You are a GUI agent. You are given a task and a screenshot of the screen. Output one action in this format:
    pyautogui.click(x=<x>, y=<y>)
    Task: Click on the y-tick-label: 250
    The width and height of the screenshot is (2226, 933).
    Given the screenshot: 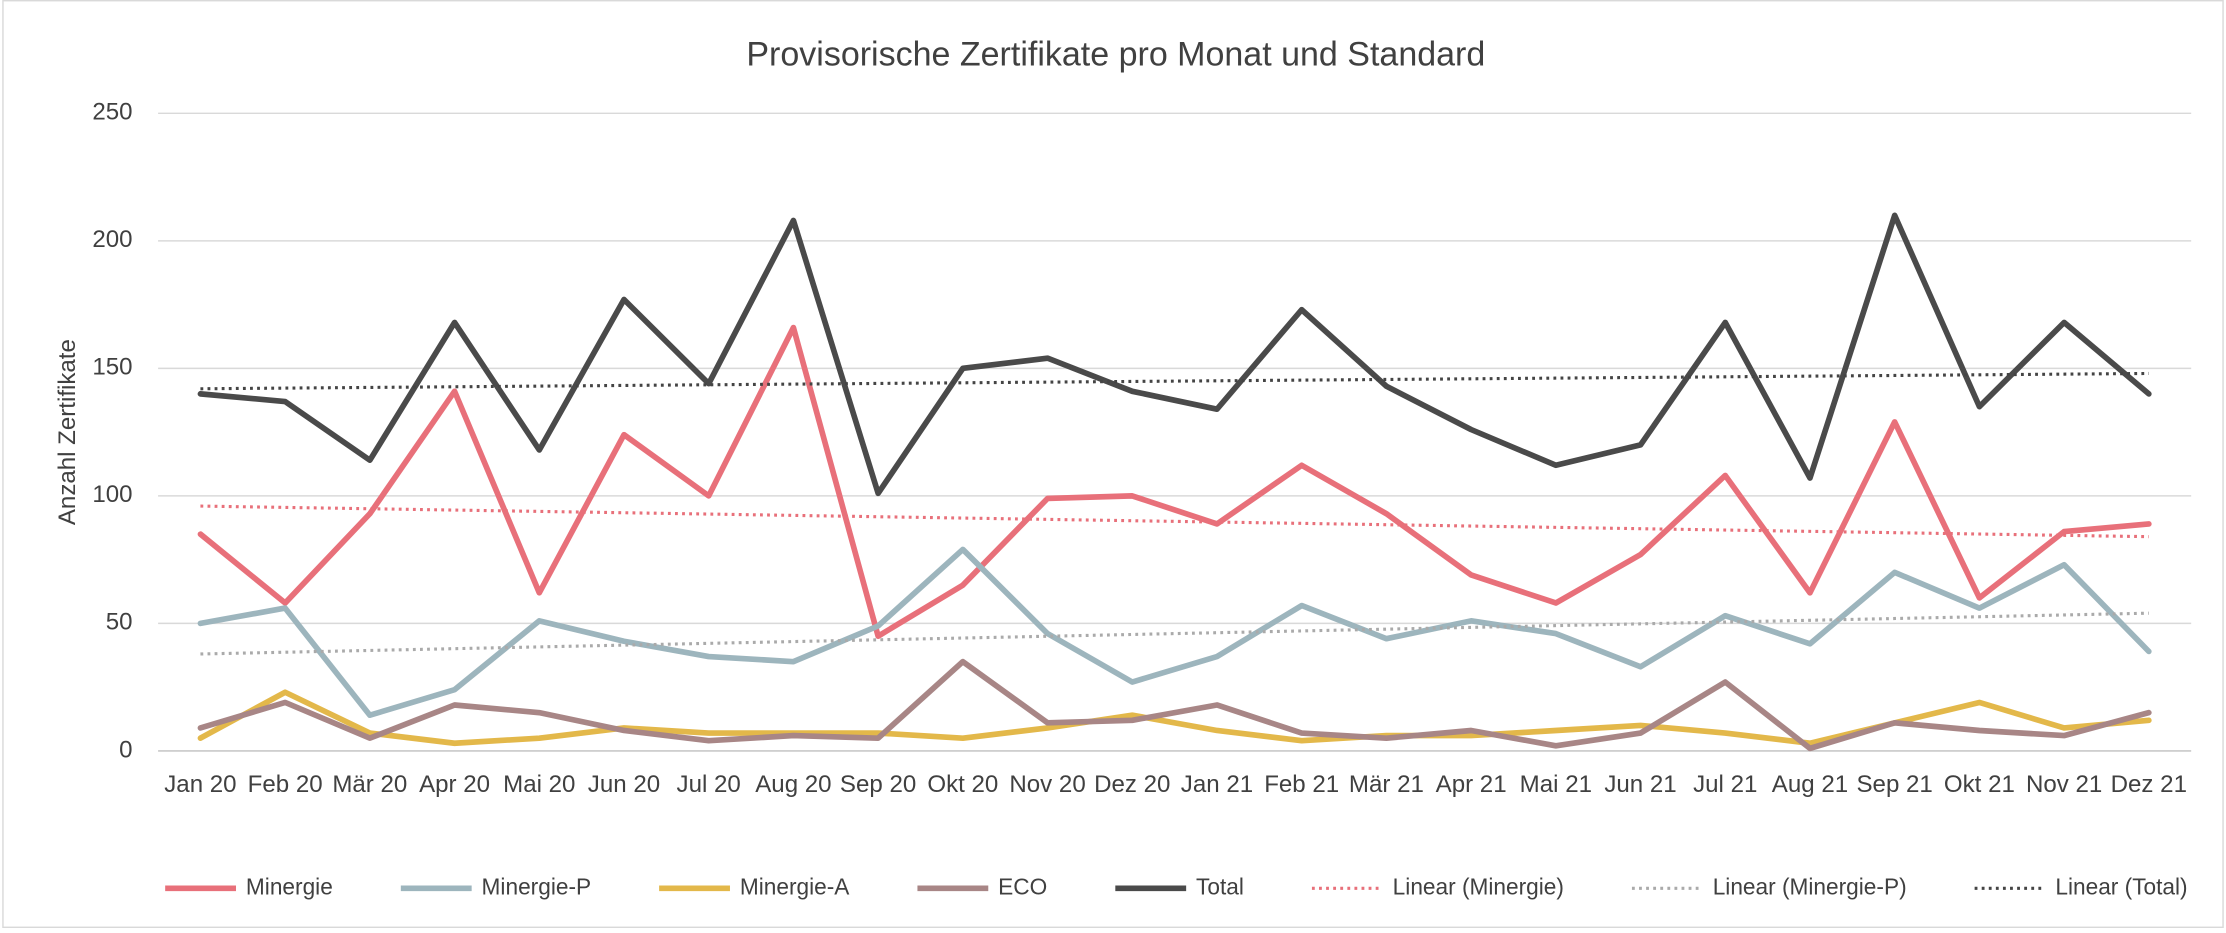 What is the action you would take?
    pyautogui.click(x=112, y=112)
    